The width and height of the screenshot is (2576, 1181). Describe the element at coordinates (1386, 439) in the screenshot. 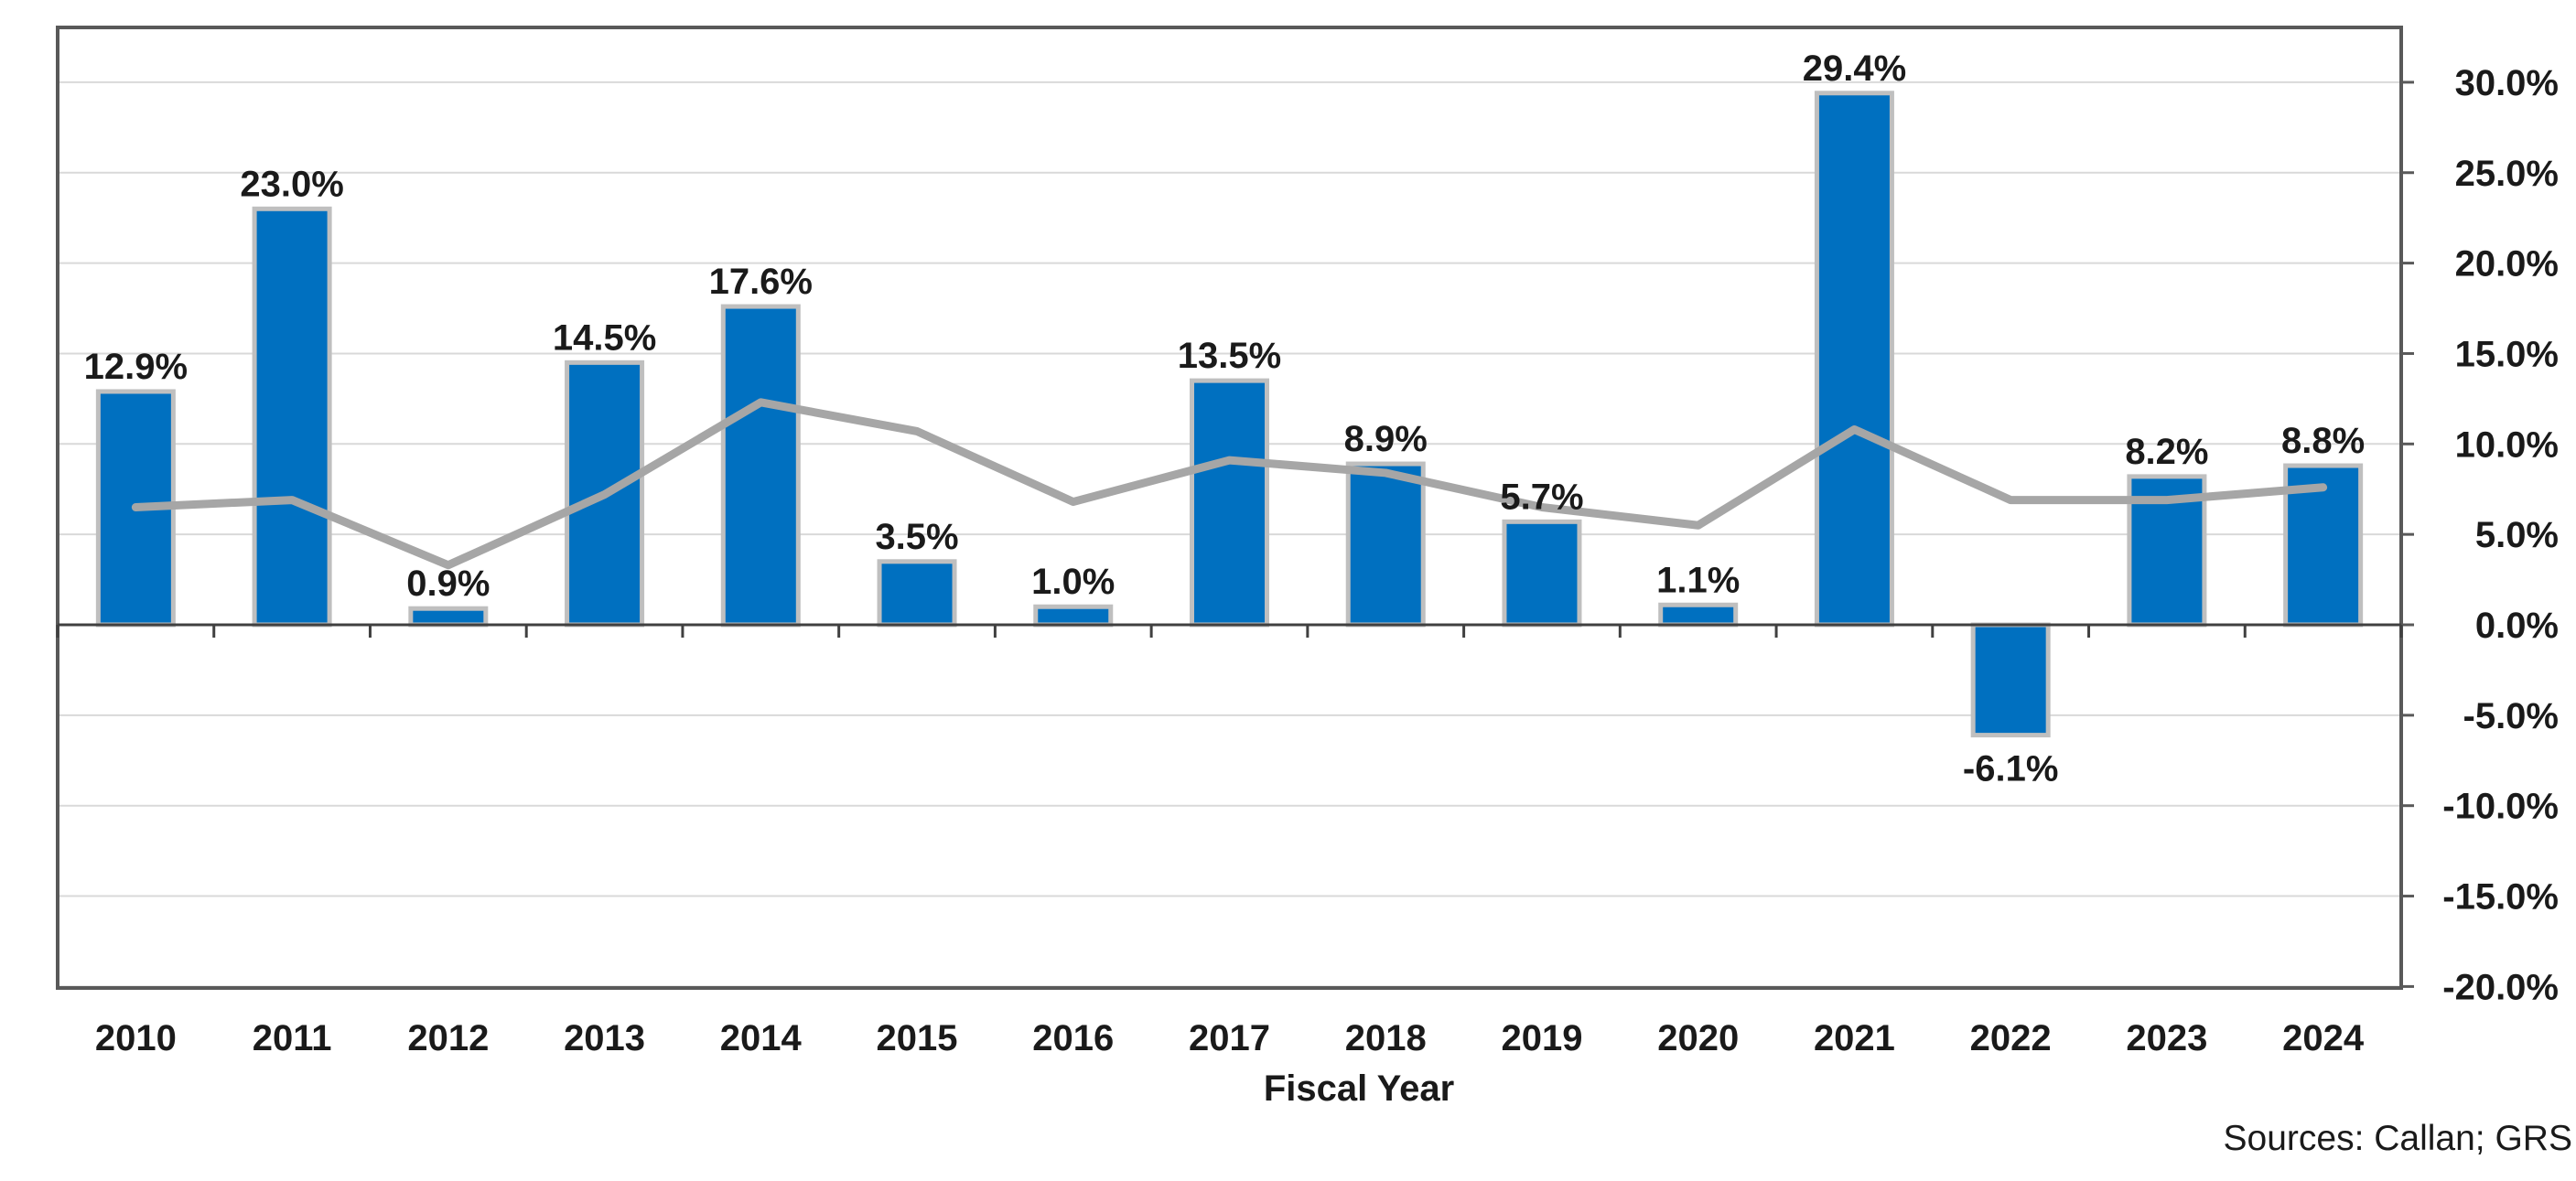

I see `bar-data-label: 8.9%` at that location.